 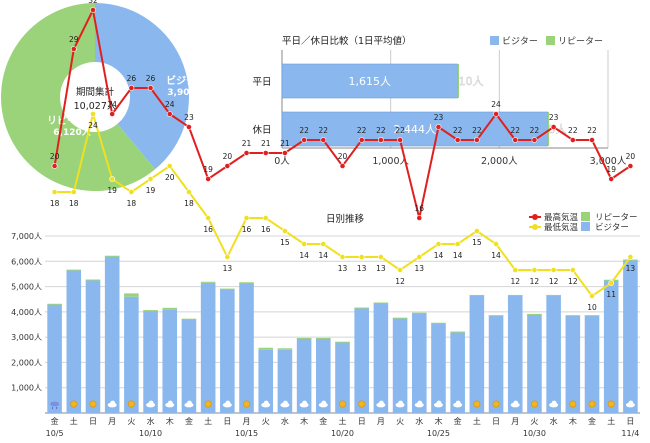 I want to click on rain-icon-part, so click(x=55, y=404).